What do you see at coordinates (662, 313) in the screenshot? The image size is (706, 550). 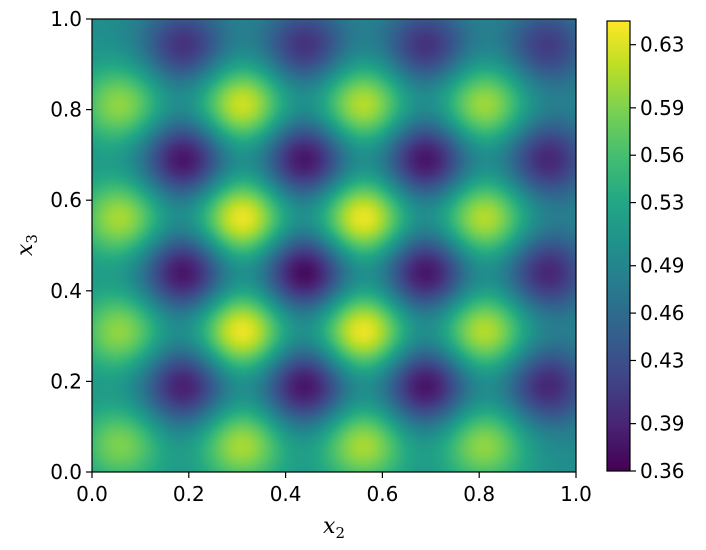 I see `colorbar-tick-label: 0.46` at bounding box center [662, 313].